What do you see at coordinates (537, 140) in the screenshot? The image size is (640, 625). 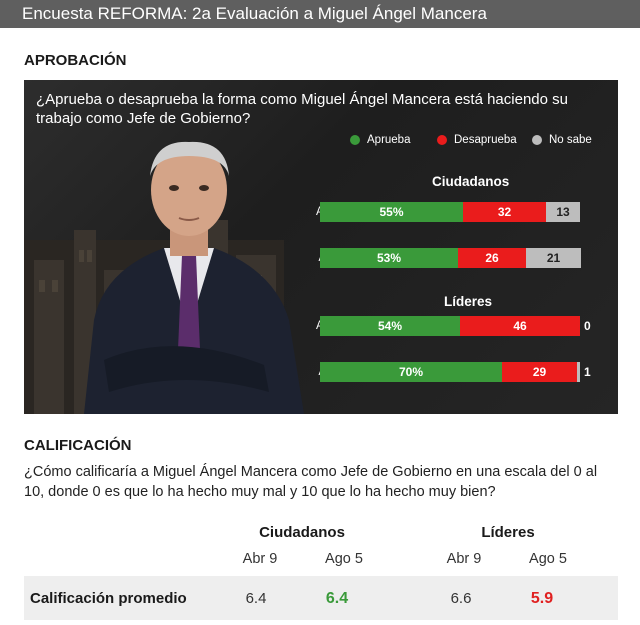 I see `gray-dot-icon` at bounding box center [537, 140].